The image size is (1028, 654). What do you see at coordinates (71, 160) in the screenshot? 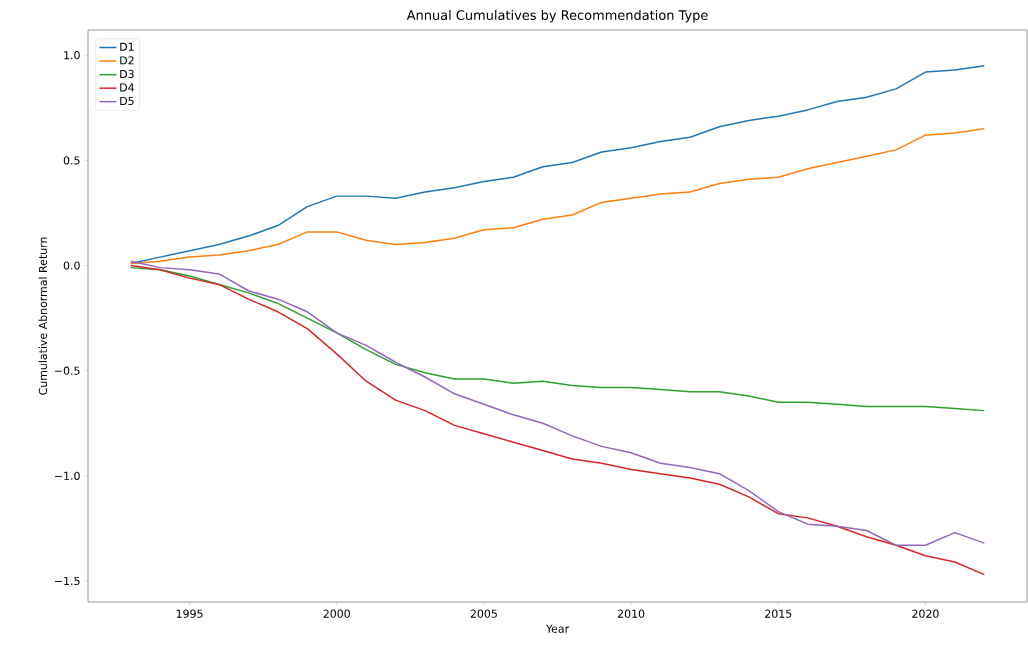
I see `y-tick-label: 0.5` at bounding box center [71, 160].